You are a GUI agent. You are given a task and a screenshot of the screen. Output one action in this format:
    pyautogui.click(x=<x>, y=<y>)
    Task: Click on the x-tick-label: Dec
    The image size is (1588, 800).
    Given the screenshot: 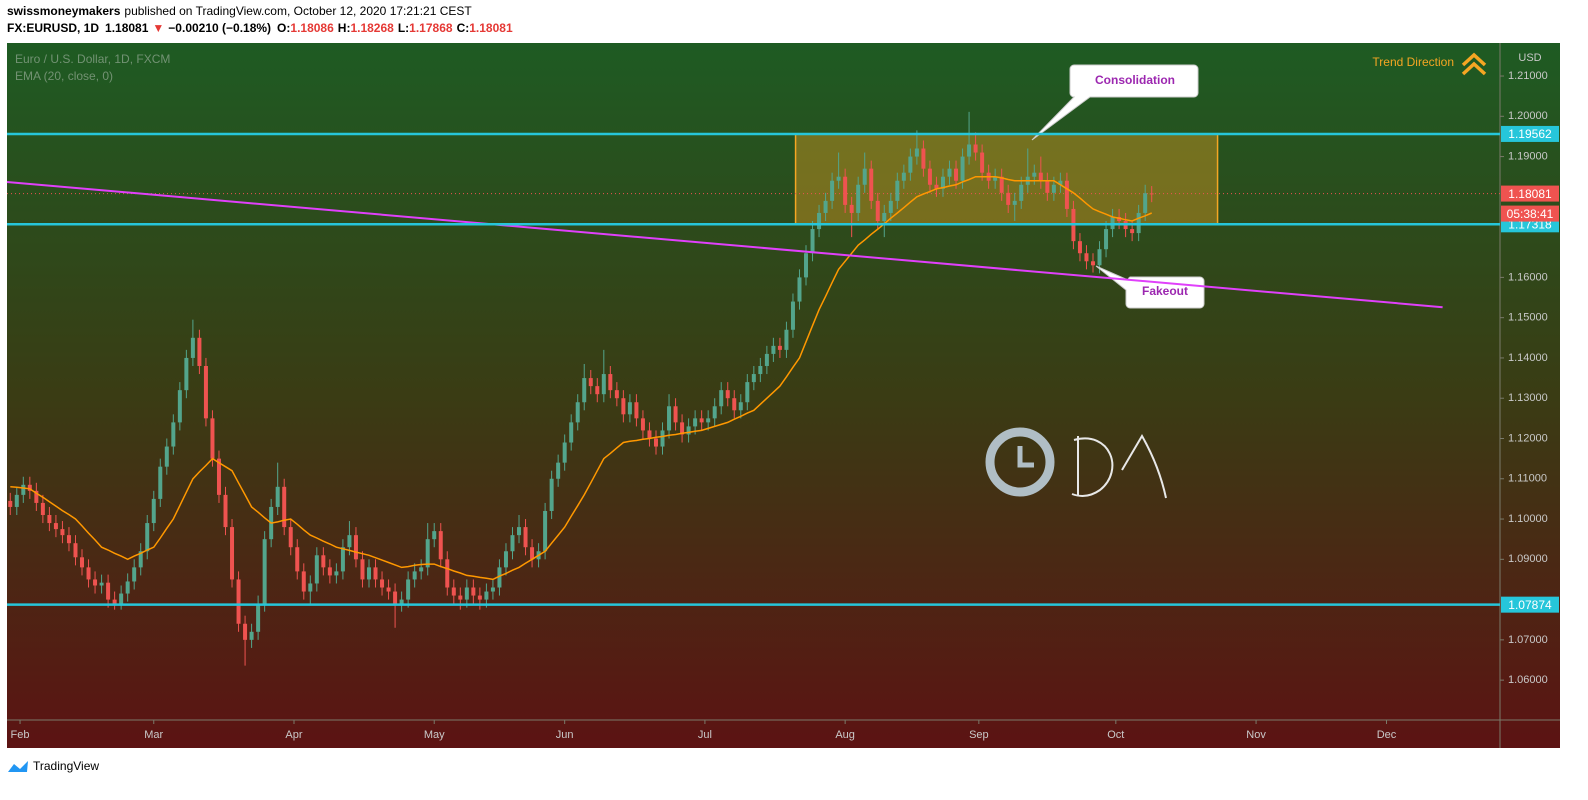 What is the action you would take?
    pyautogui.click(x=1387, y=735)
    